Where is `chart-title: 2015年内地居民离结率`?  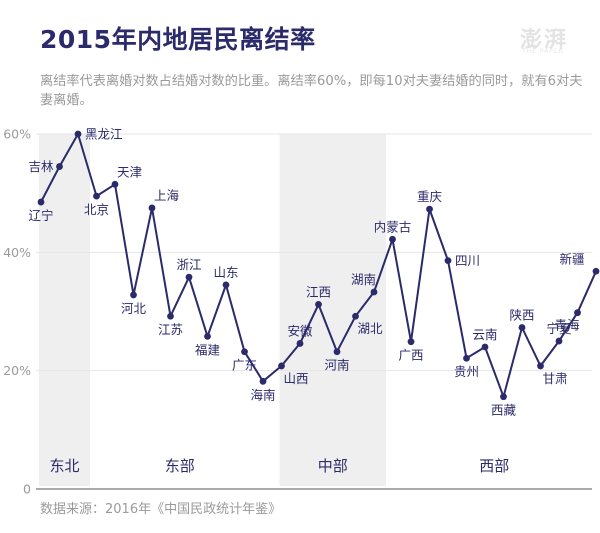 chart-title: 2015年内地居民离结率 is located at coordinates (178, 39).